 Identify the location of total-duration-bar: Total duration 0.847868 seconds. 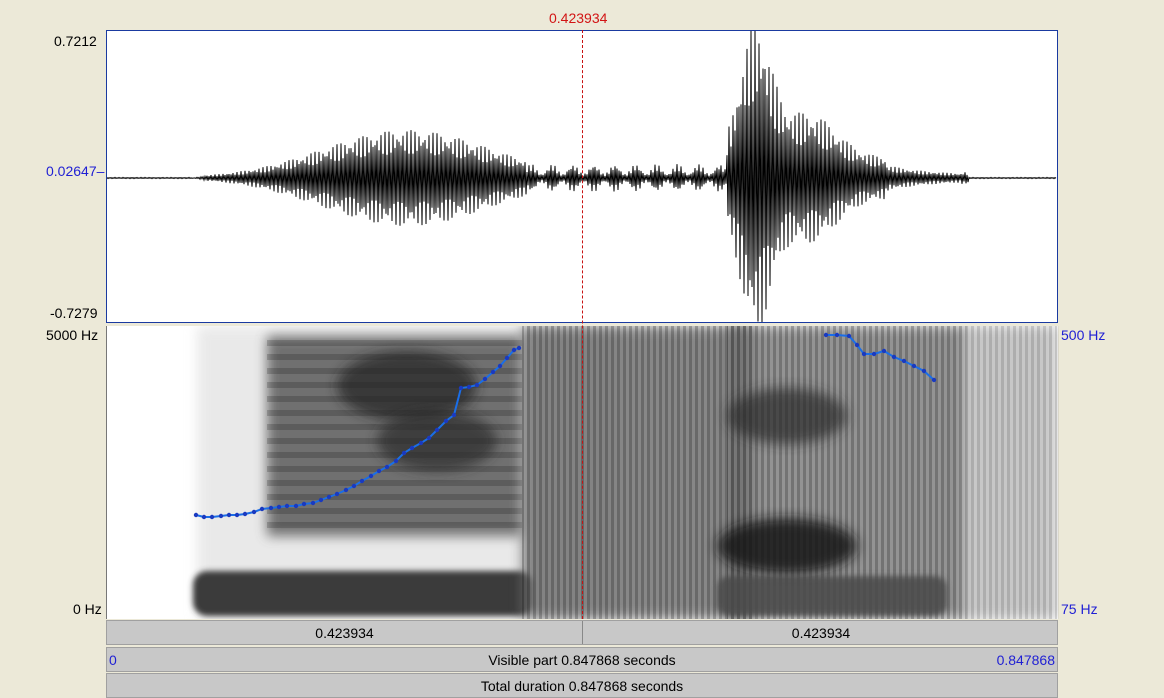
(582, 685).